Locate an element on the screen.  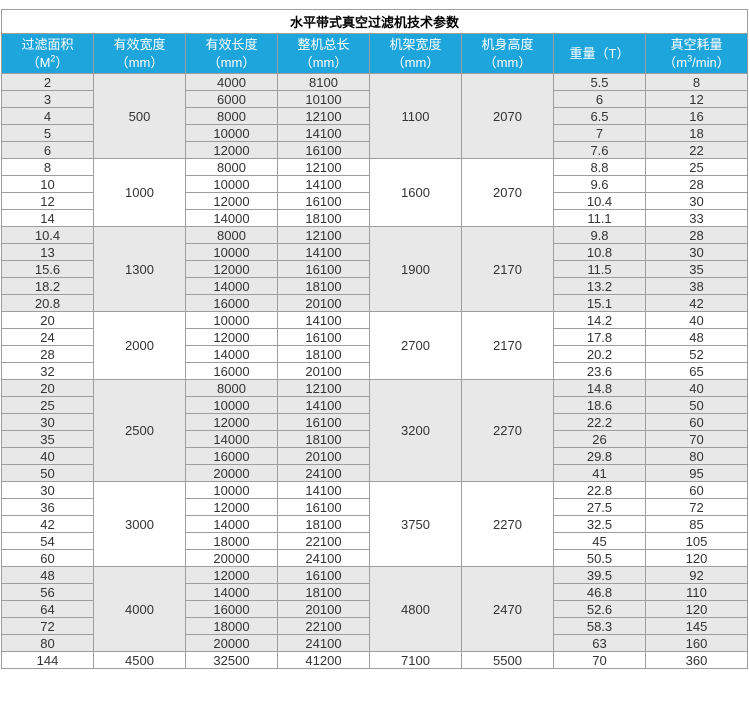
table-row: 4 8000 12100 6.5 16 is located at coordinates (374, 116).